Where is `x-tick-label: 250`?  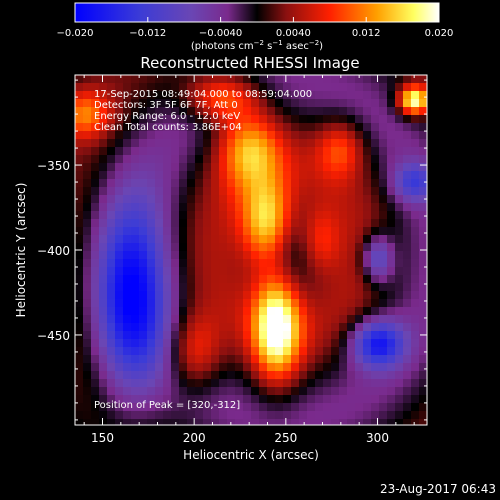 x-tick-label: 250 is located at coordinates (285, 438).